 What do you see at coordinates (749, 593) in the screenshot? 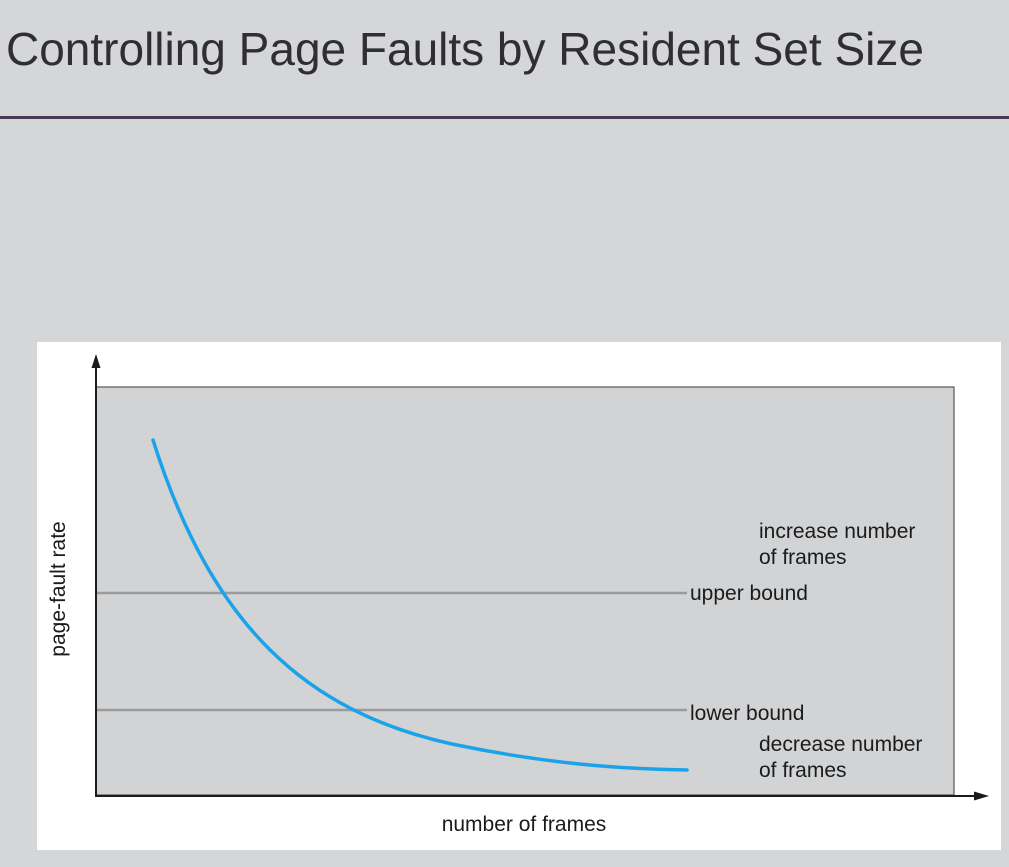
I see `upper-bound-label: upper bound` at bounding box center [749, 593].